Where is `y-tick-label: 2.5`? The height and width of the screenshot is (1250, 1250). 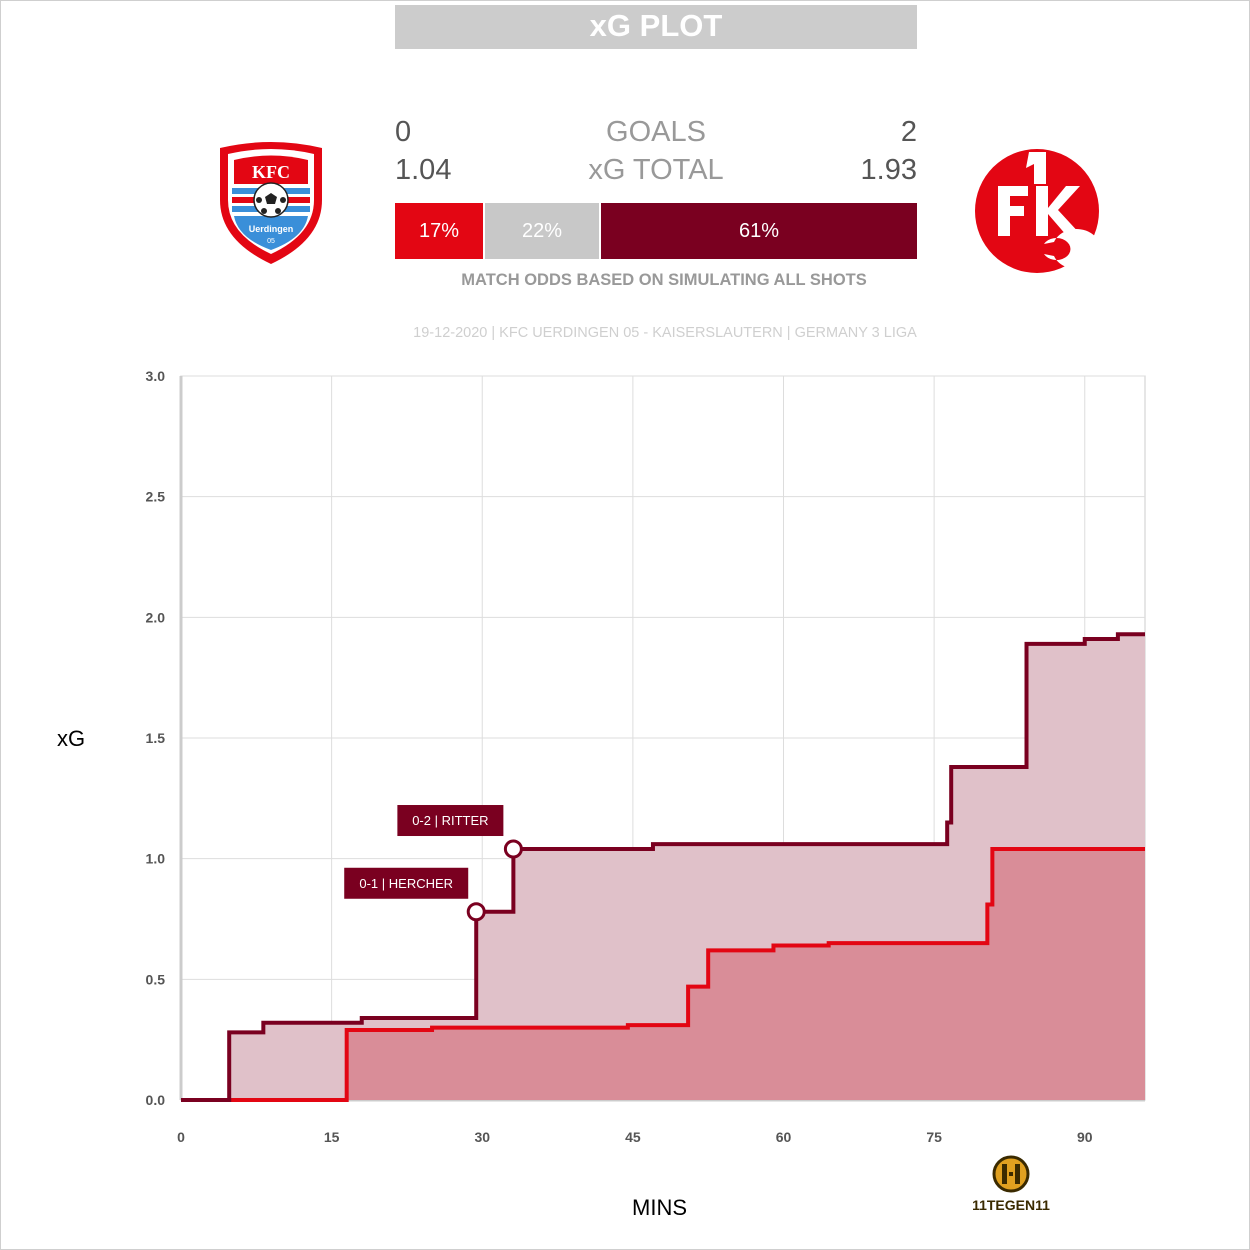 y-tick-label: 2.5 is located at coordinates (156, 497).